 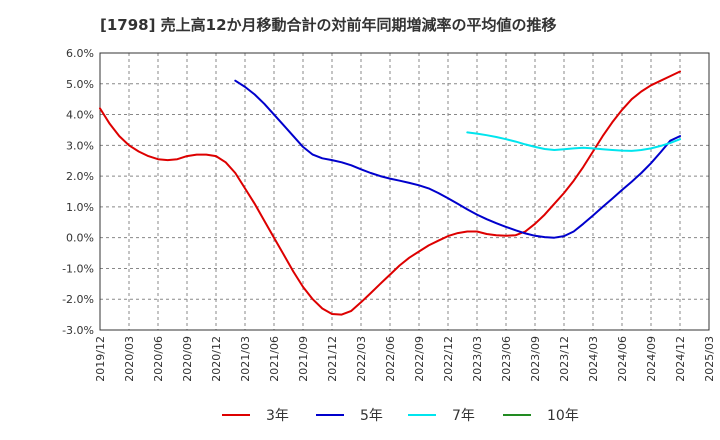 I want to click on y-tick-label: -1.0%, so click(x=78, y=268).